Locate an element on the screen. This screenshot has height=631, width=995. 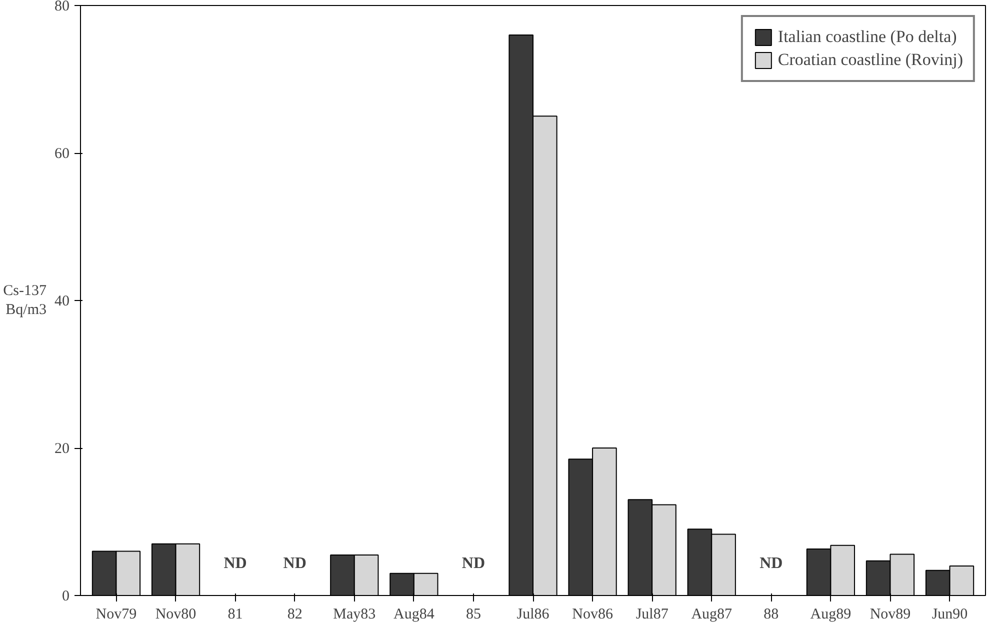
x-tick-label: Nov89 is located at coordinates (890, 614).